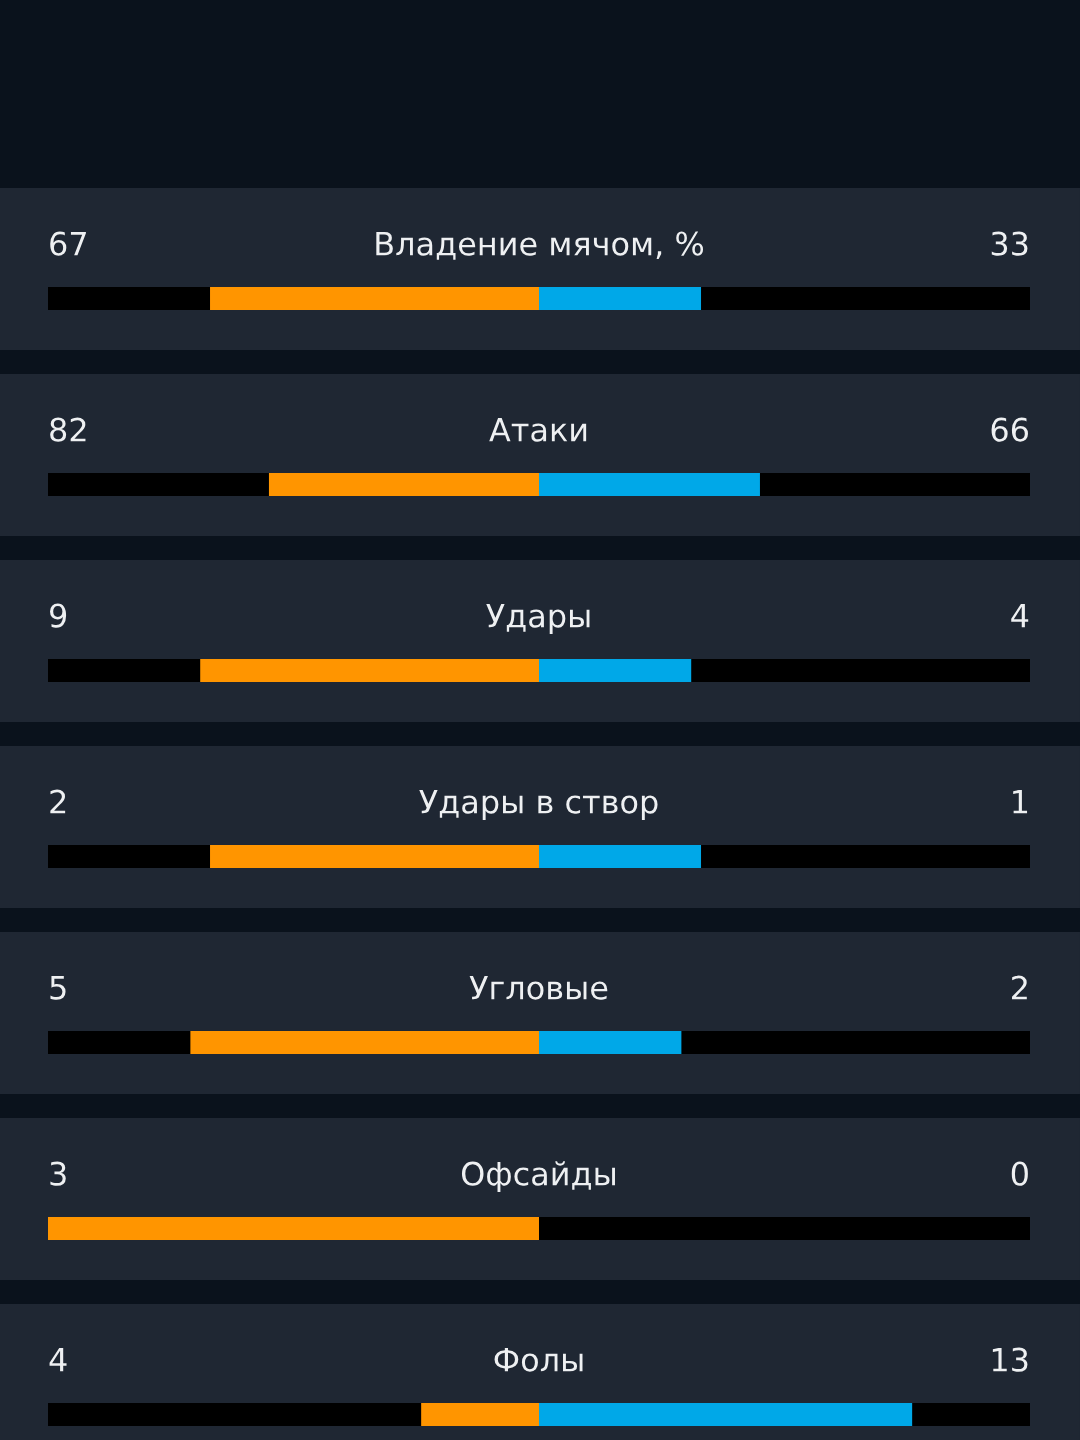 This screenshot has height=1440, width=1080. I want to click on annotation: 5, so click(58, 988).